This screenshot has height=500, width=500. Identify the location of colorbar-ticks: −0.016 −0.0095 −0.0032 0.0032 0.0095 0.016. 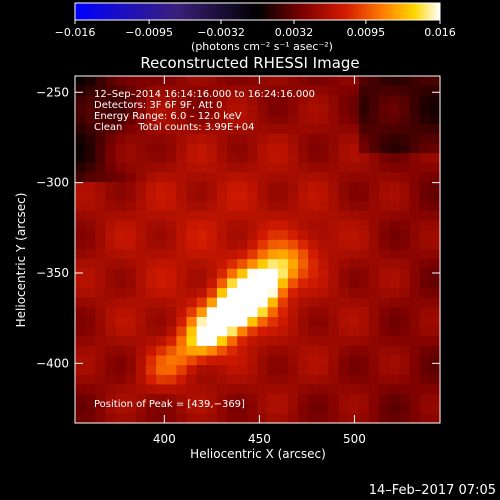
(255, 29).